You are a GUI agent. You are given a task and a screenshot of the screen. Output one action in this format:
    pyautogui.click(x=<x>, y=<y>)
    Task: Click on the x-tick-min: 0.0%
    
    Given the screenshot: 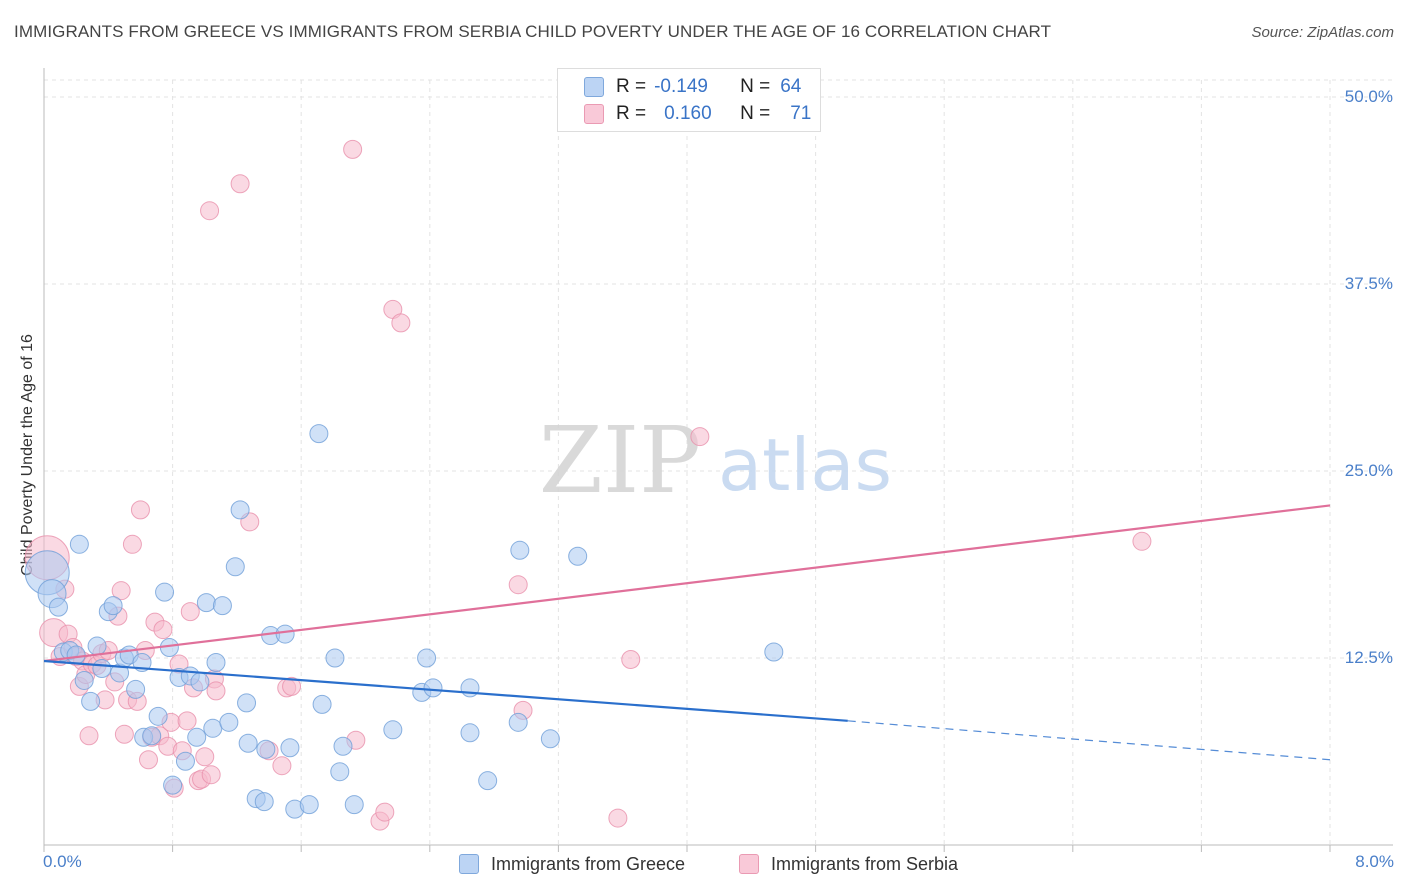 What is the action you would take?
    pyautogui.click(x=62, y=861)
    